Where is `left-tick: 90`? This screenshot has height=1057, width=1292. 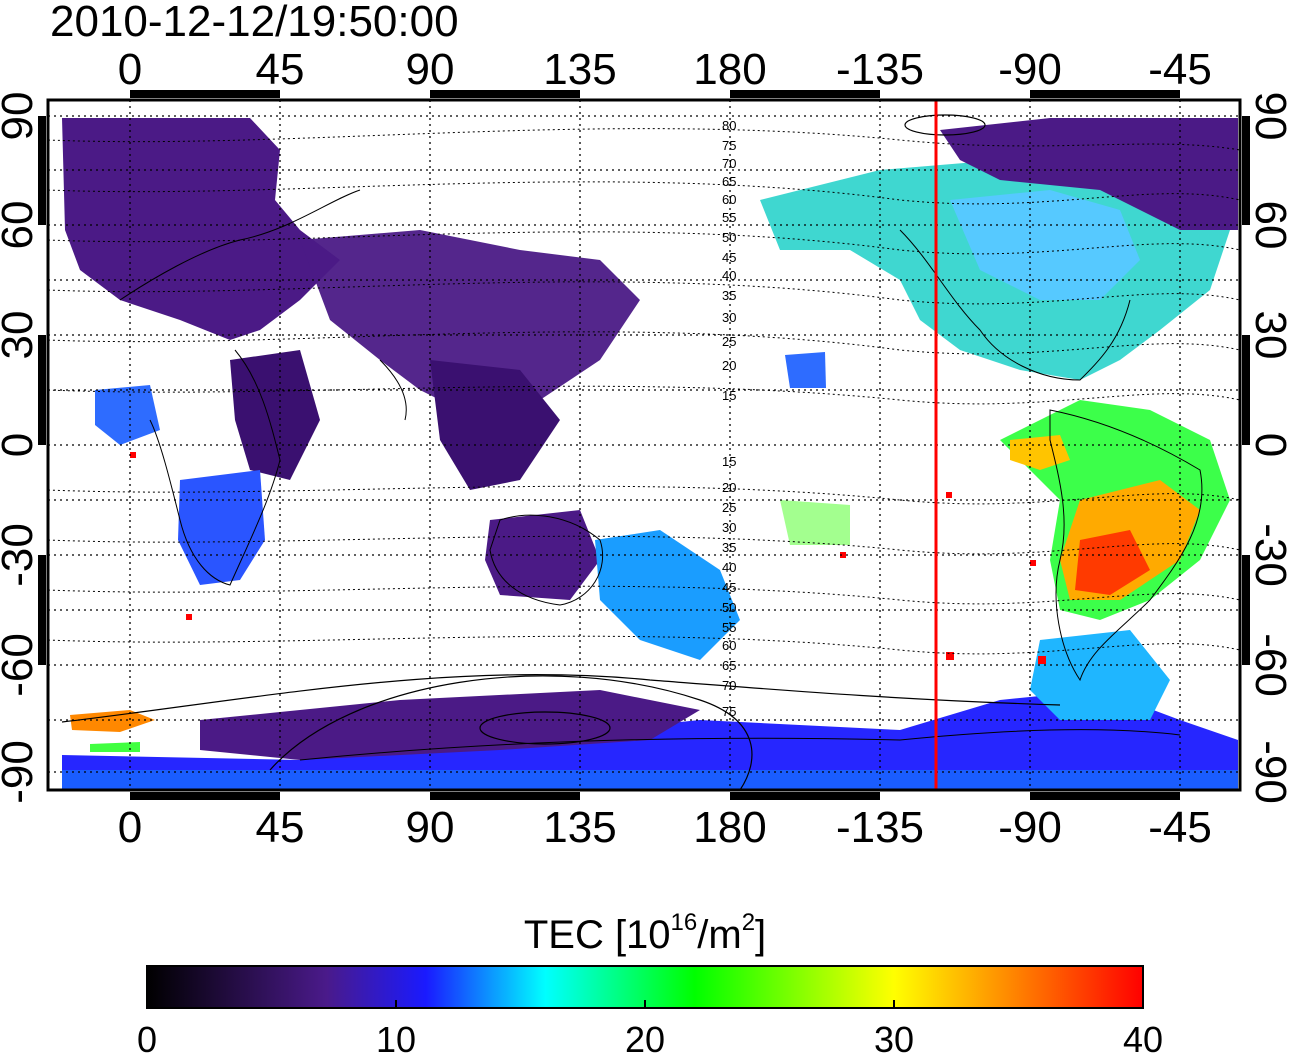
left-tick: 90 is located at coordinates (21, 116).